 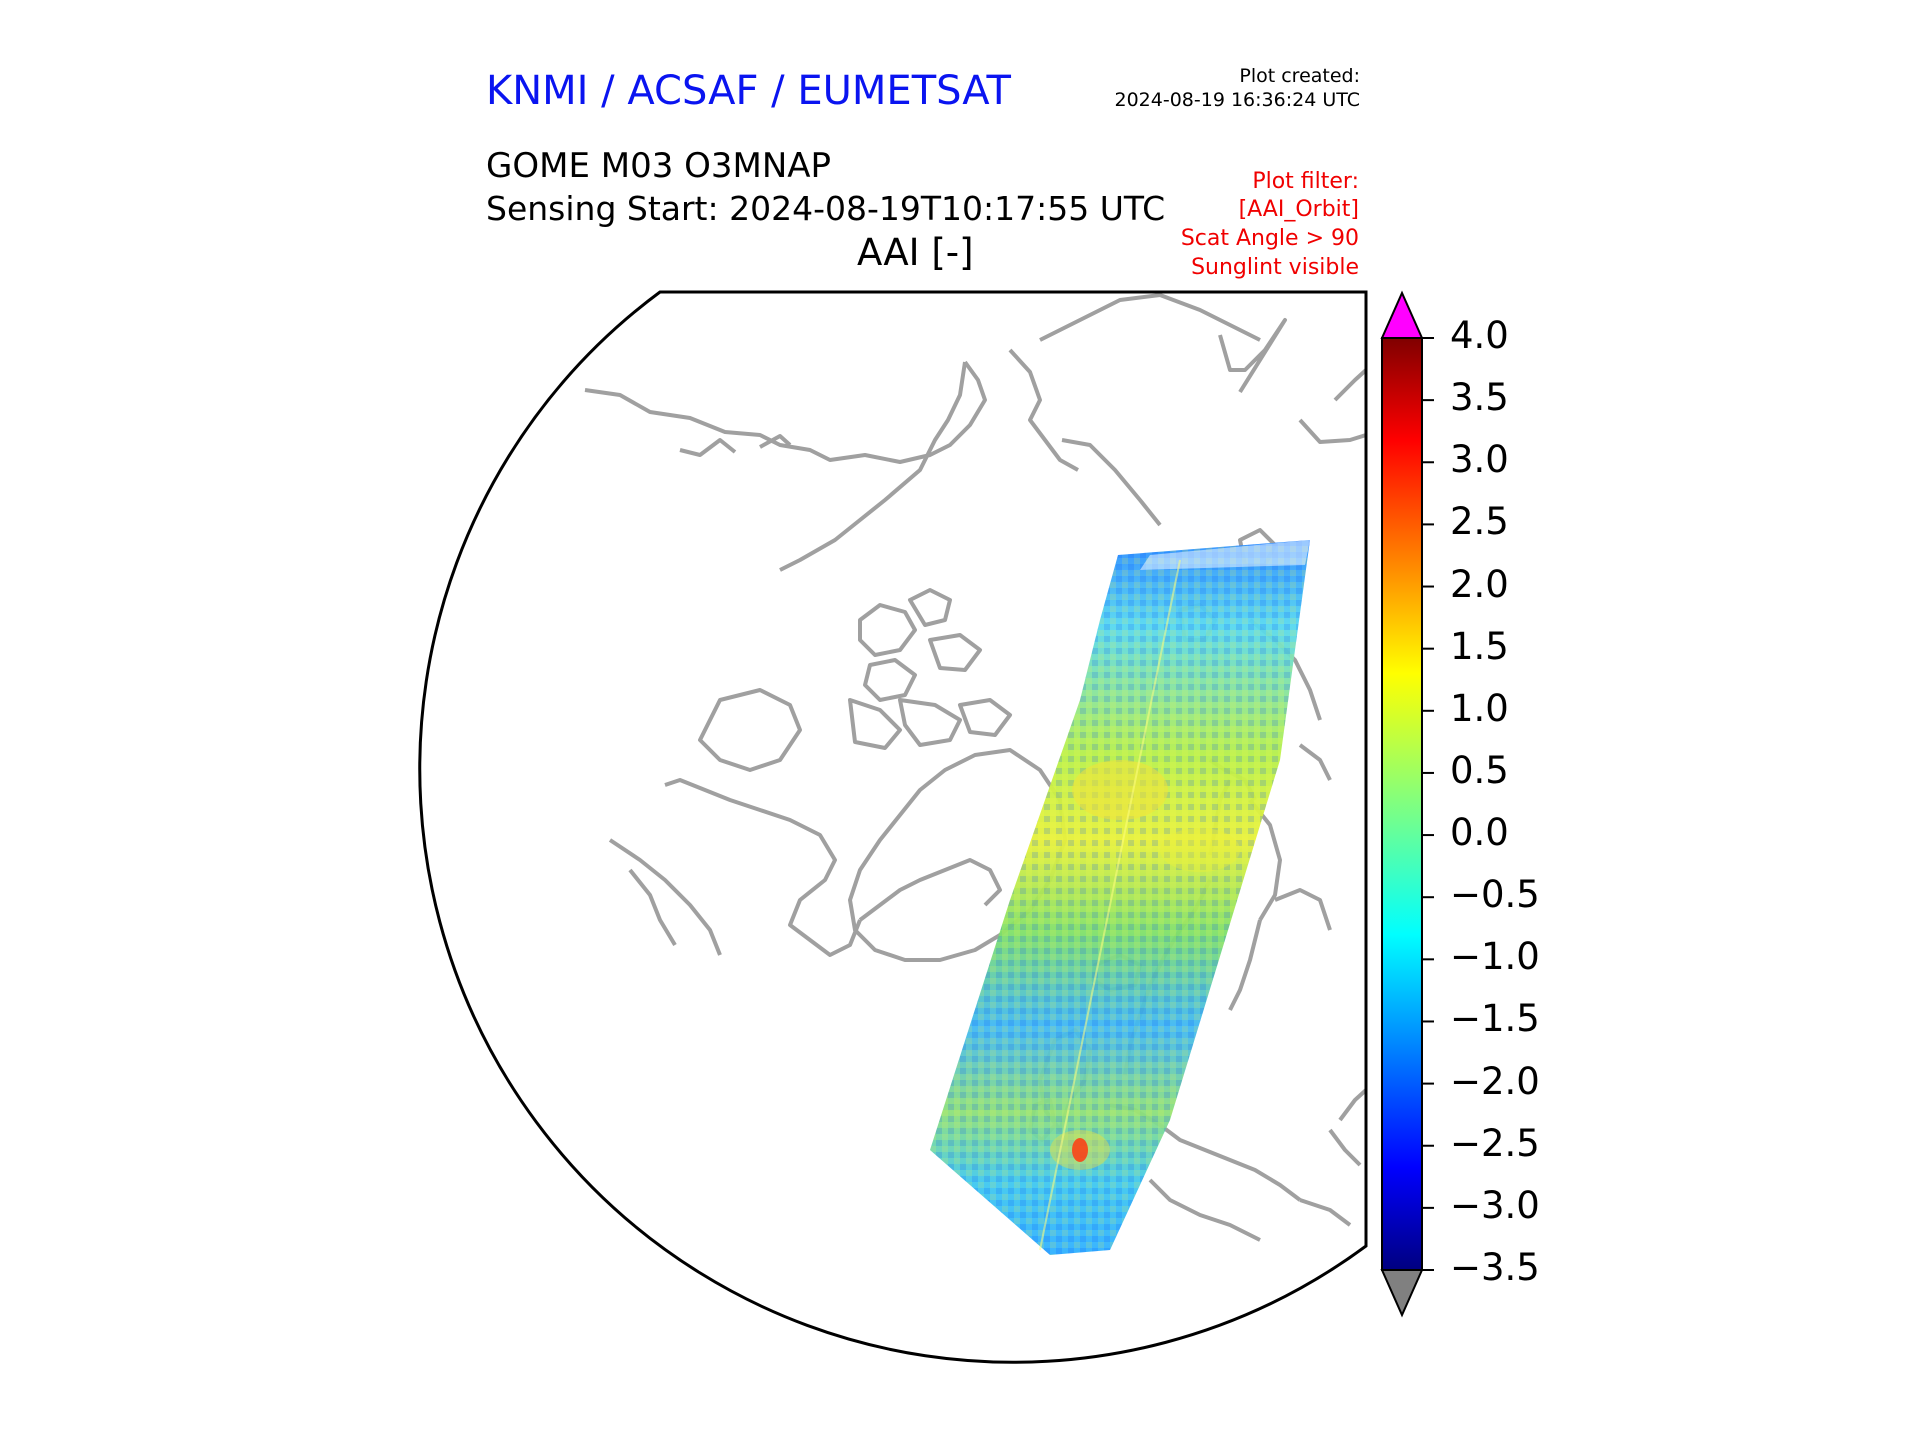 I want to click on colorbar-tick-label: 2.0, so click(x=1479, y=584).